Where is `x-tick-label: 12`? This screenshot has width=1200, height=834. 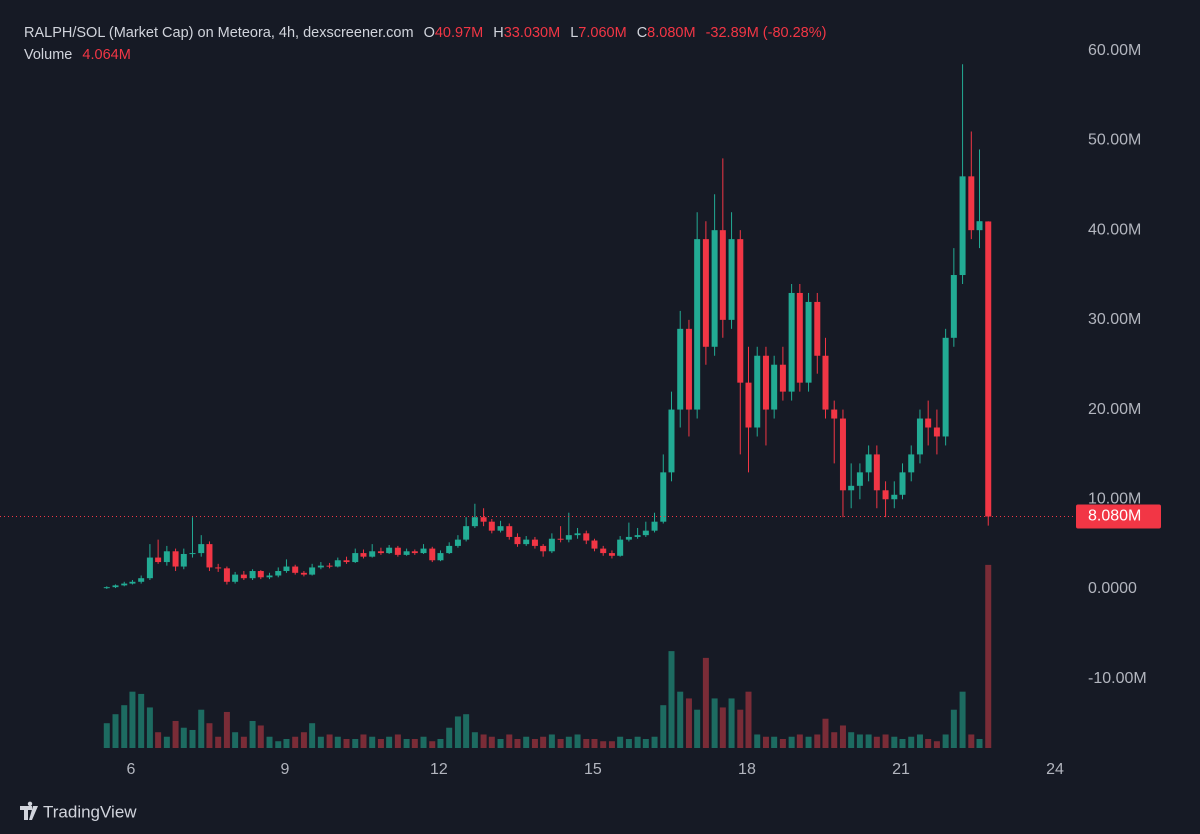 x-tick-label: 12 is located at coordinates (439, 769).